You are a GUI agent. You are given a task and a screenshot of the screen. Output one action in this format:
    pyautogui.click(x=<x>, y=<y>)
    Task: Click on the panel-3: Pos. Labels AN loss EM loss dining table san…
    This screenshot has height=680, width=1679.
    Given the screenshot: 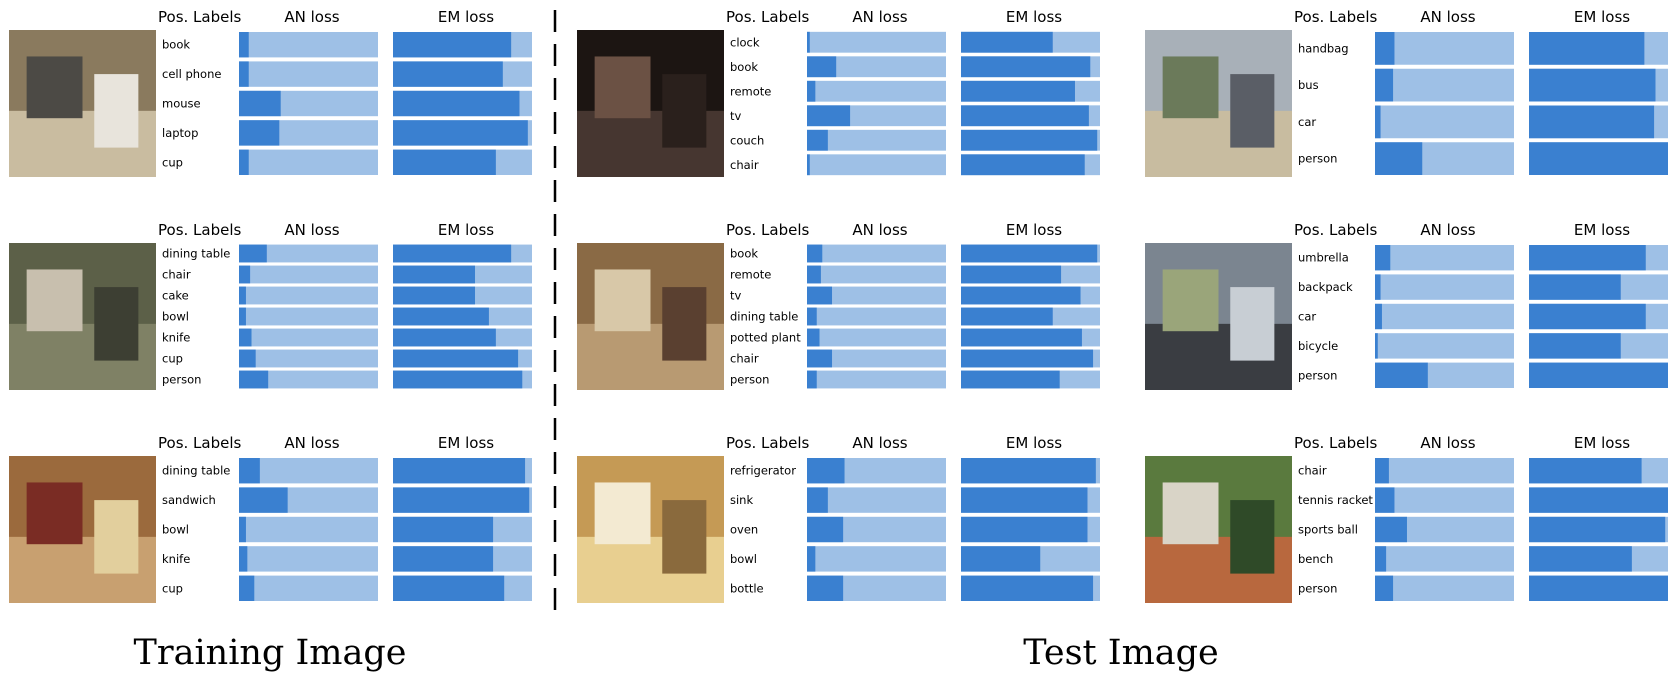 What is the action you would take?
    pyautogui.click(x=270, y=518)
    